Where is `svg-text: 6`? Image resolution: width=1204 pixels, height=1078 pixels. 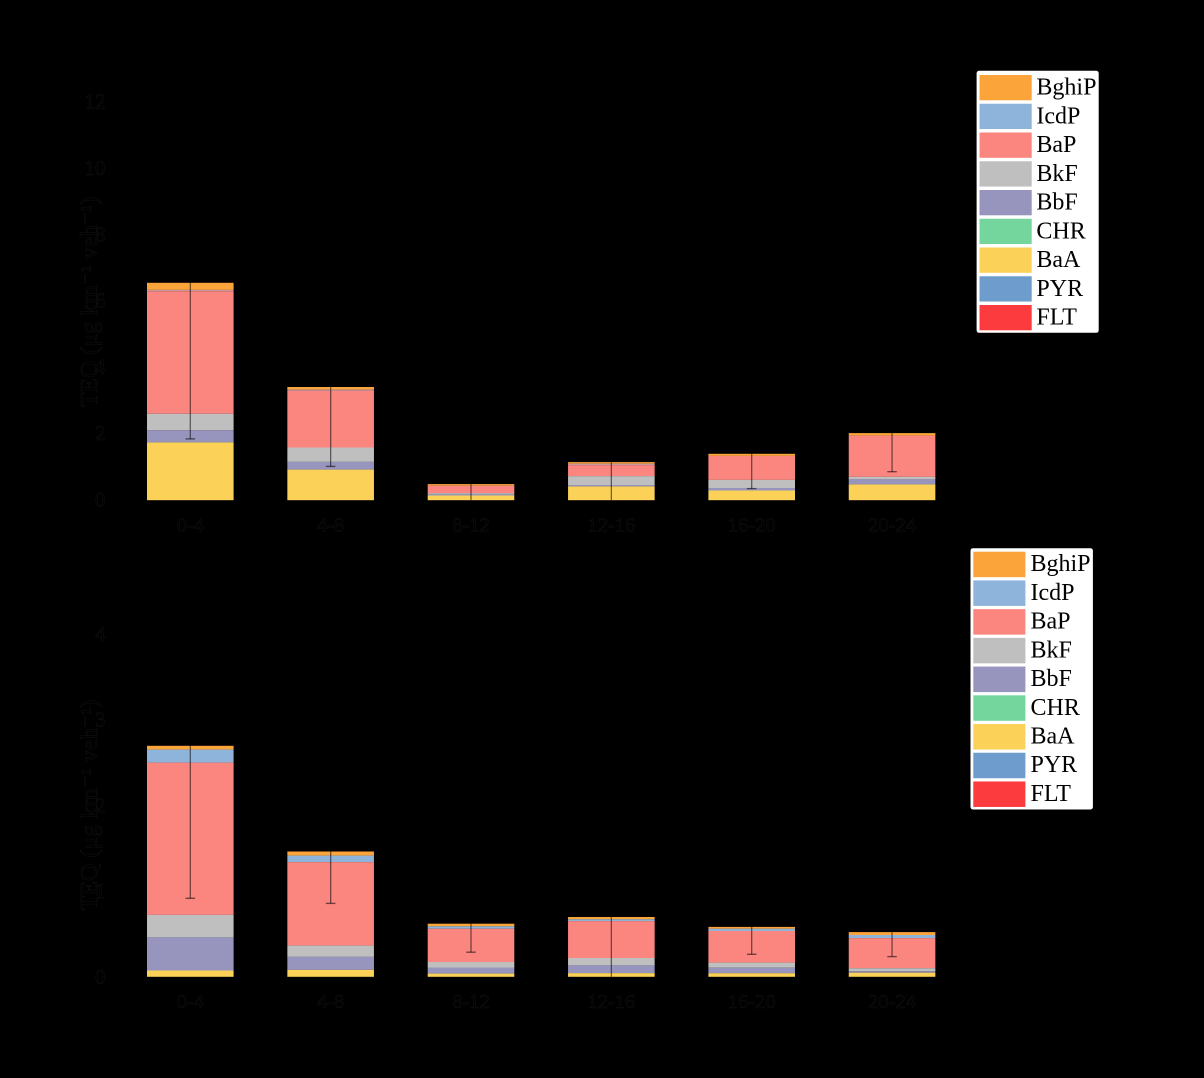 svg-text: 6 is located at coordinates (100, 301).